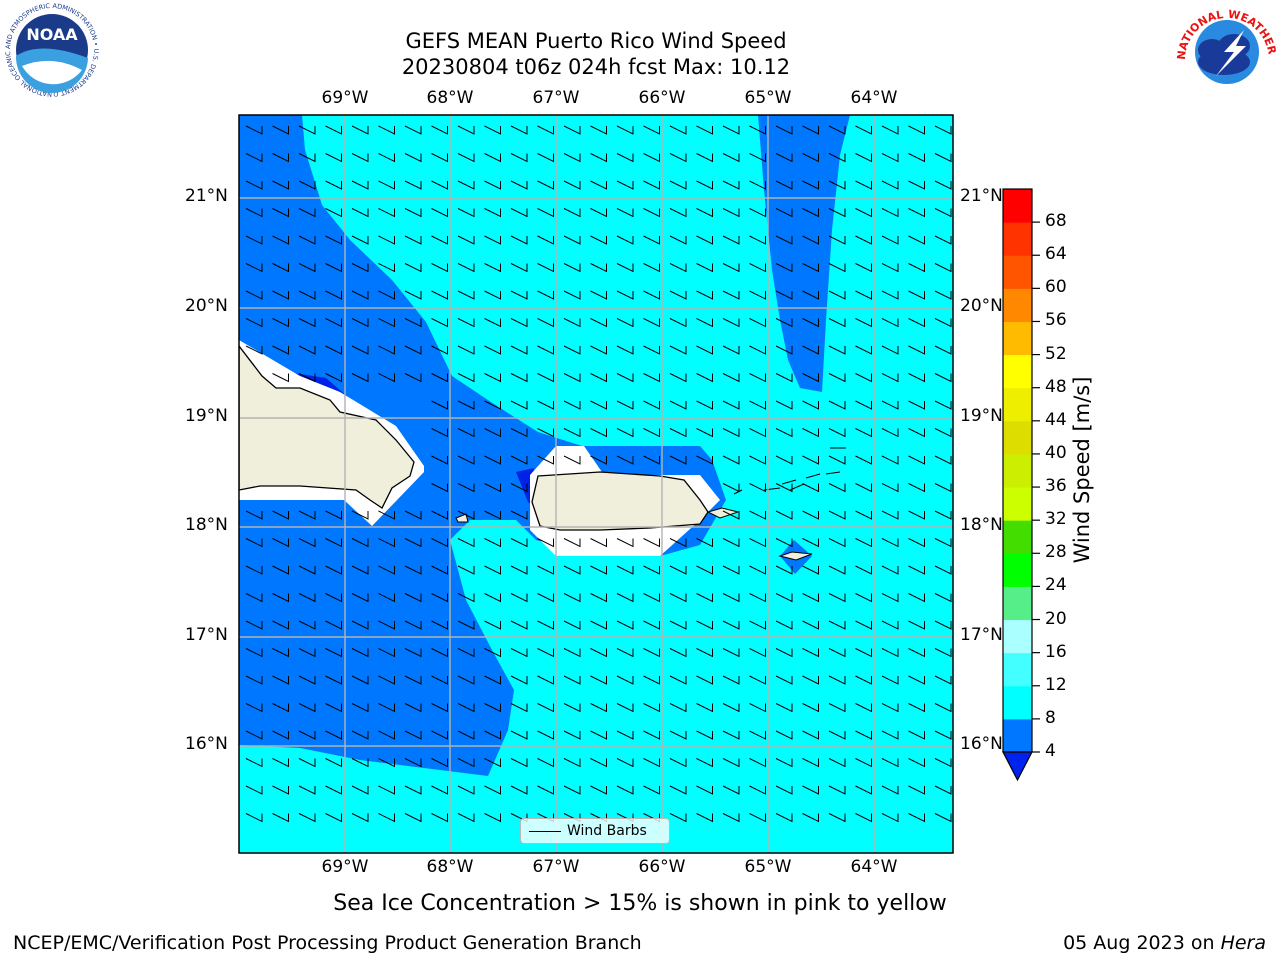 This screenshot has width=1280, height=960. I want to click on lon-label-top: 68°W, so click(450, 98).